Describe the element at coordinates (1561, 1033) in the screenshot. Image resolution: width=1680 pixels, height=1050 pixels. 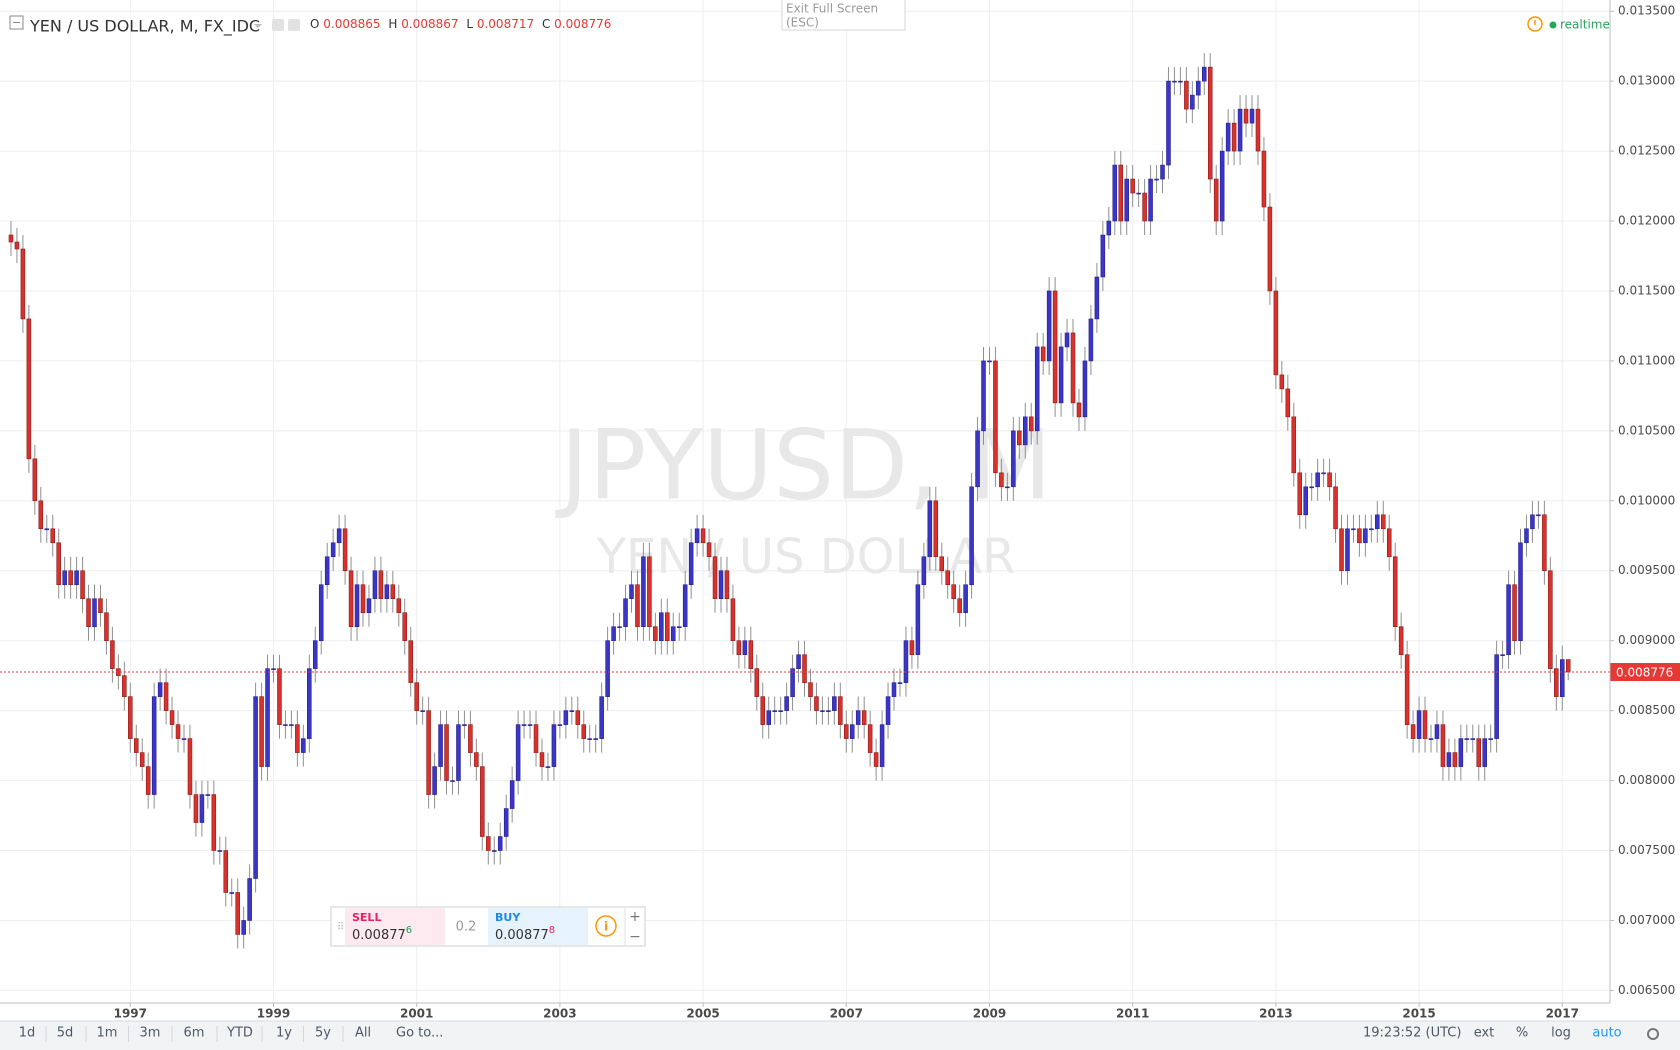
I see `option-button: log` at that location.